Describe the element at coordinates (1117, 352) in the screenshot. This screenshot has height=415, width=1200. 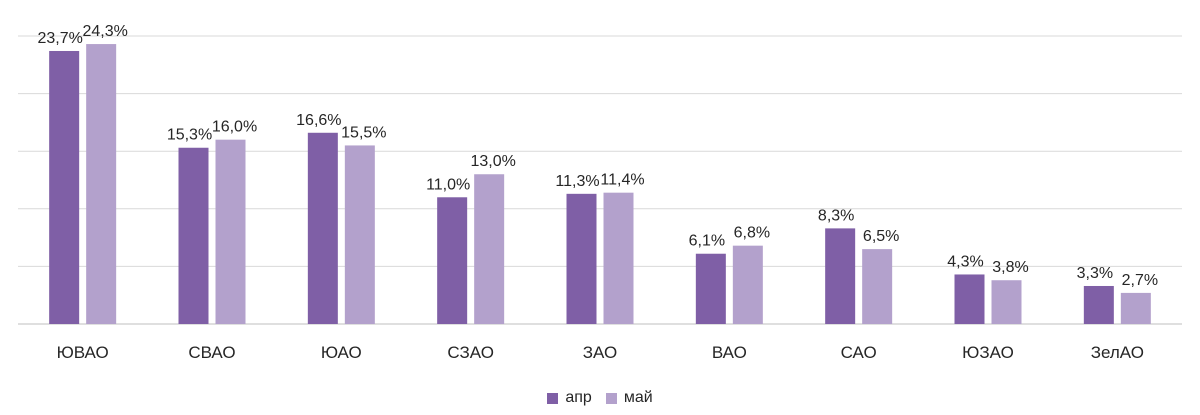
I see `x-tick-label: ЗелАО` at that location.